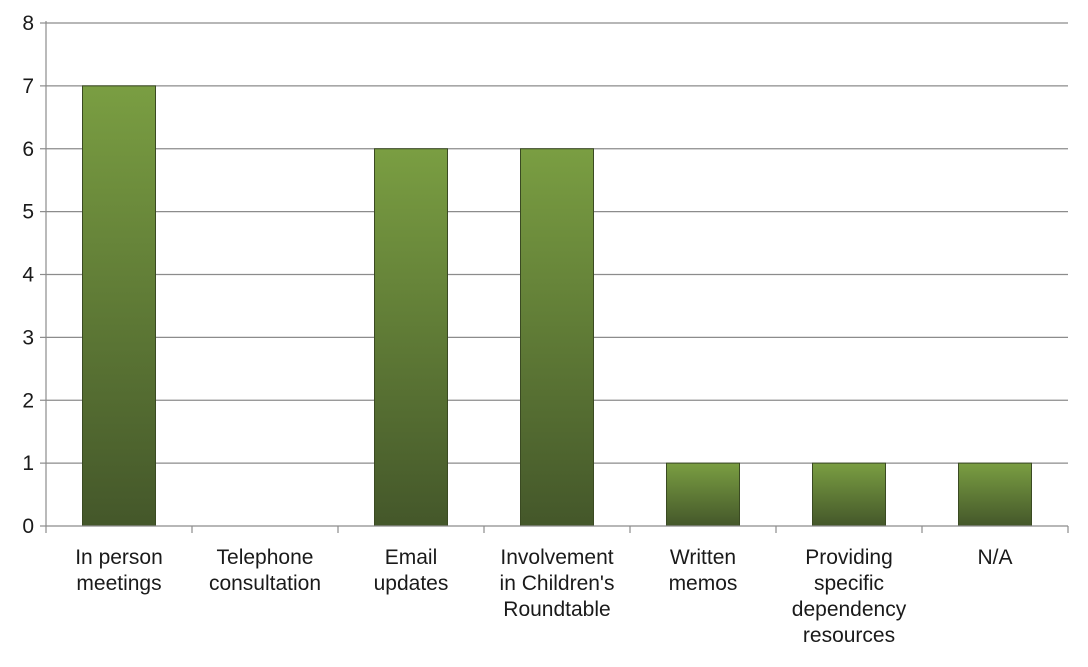  Describe the element at coordinates (28, 149) in the screenshot. I see `y-tick-label: 6` at that location.